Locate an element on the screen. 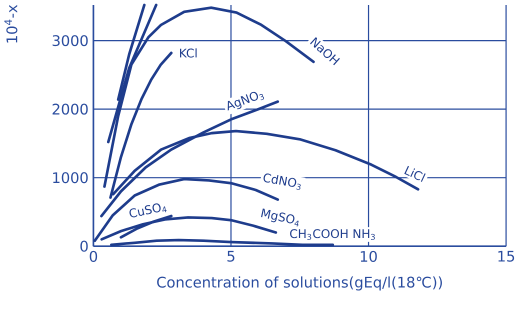 This screenshot has height=327, width=532. x-tick-label: 5 is located at coordinates (230, 256).